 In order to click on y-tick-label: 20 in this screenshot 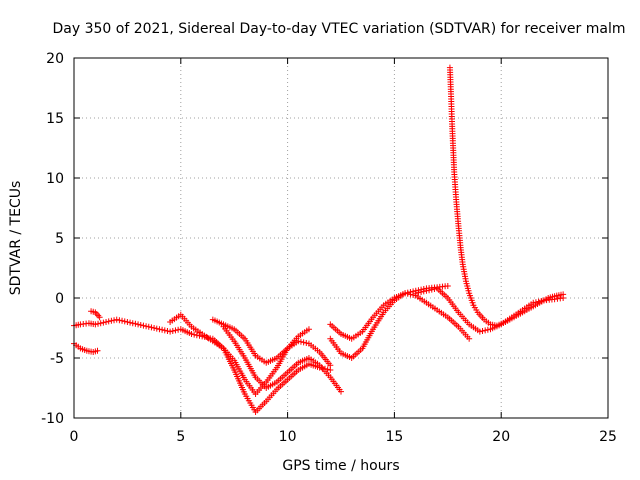, I will do `click(55, 59)`.